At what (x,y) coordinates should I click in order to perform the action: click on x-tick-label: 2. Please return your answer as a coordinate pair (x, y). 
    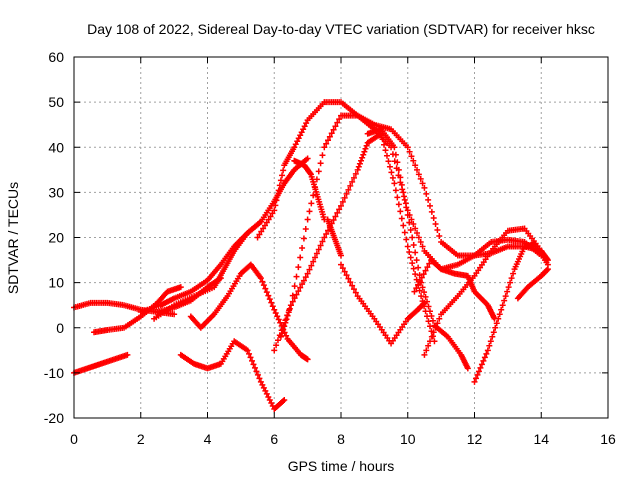
    Looking at the image, I should click on (141, 439).